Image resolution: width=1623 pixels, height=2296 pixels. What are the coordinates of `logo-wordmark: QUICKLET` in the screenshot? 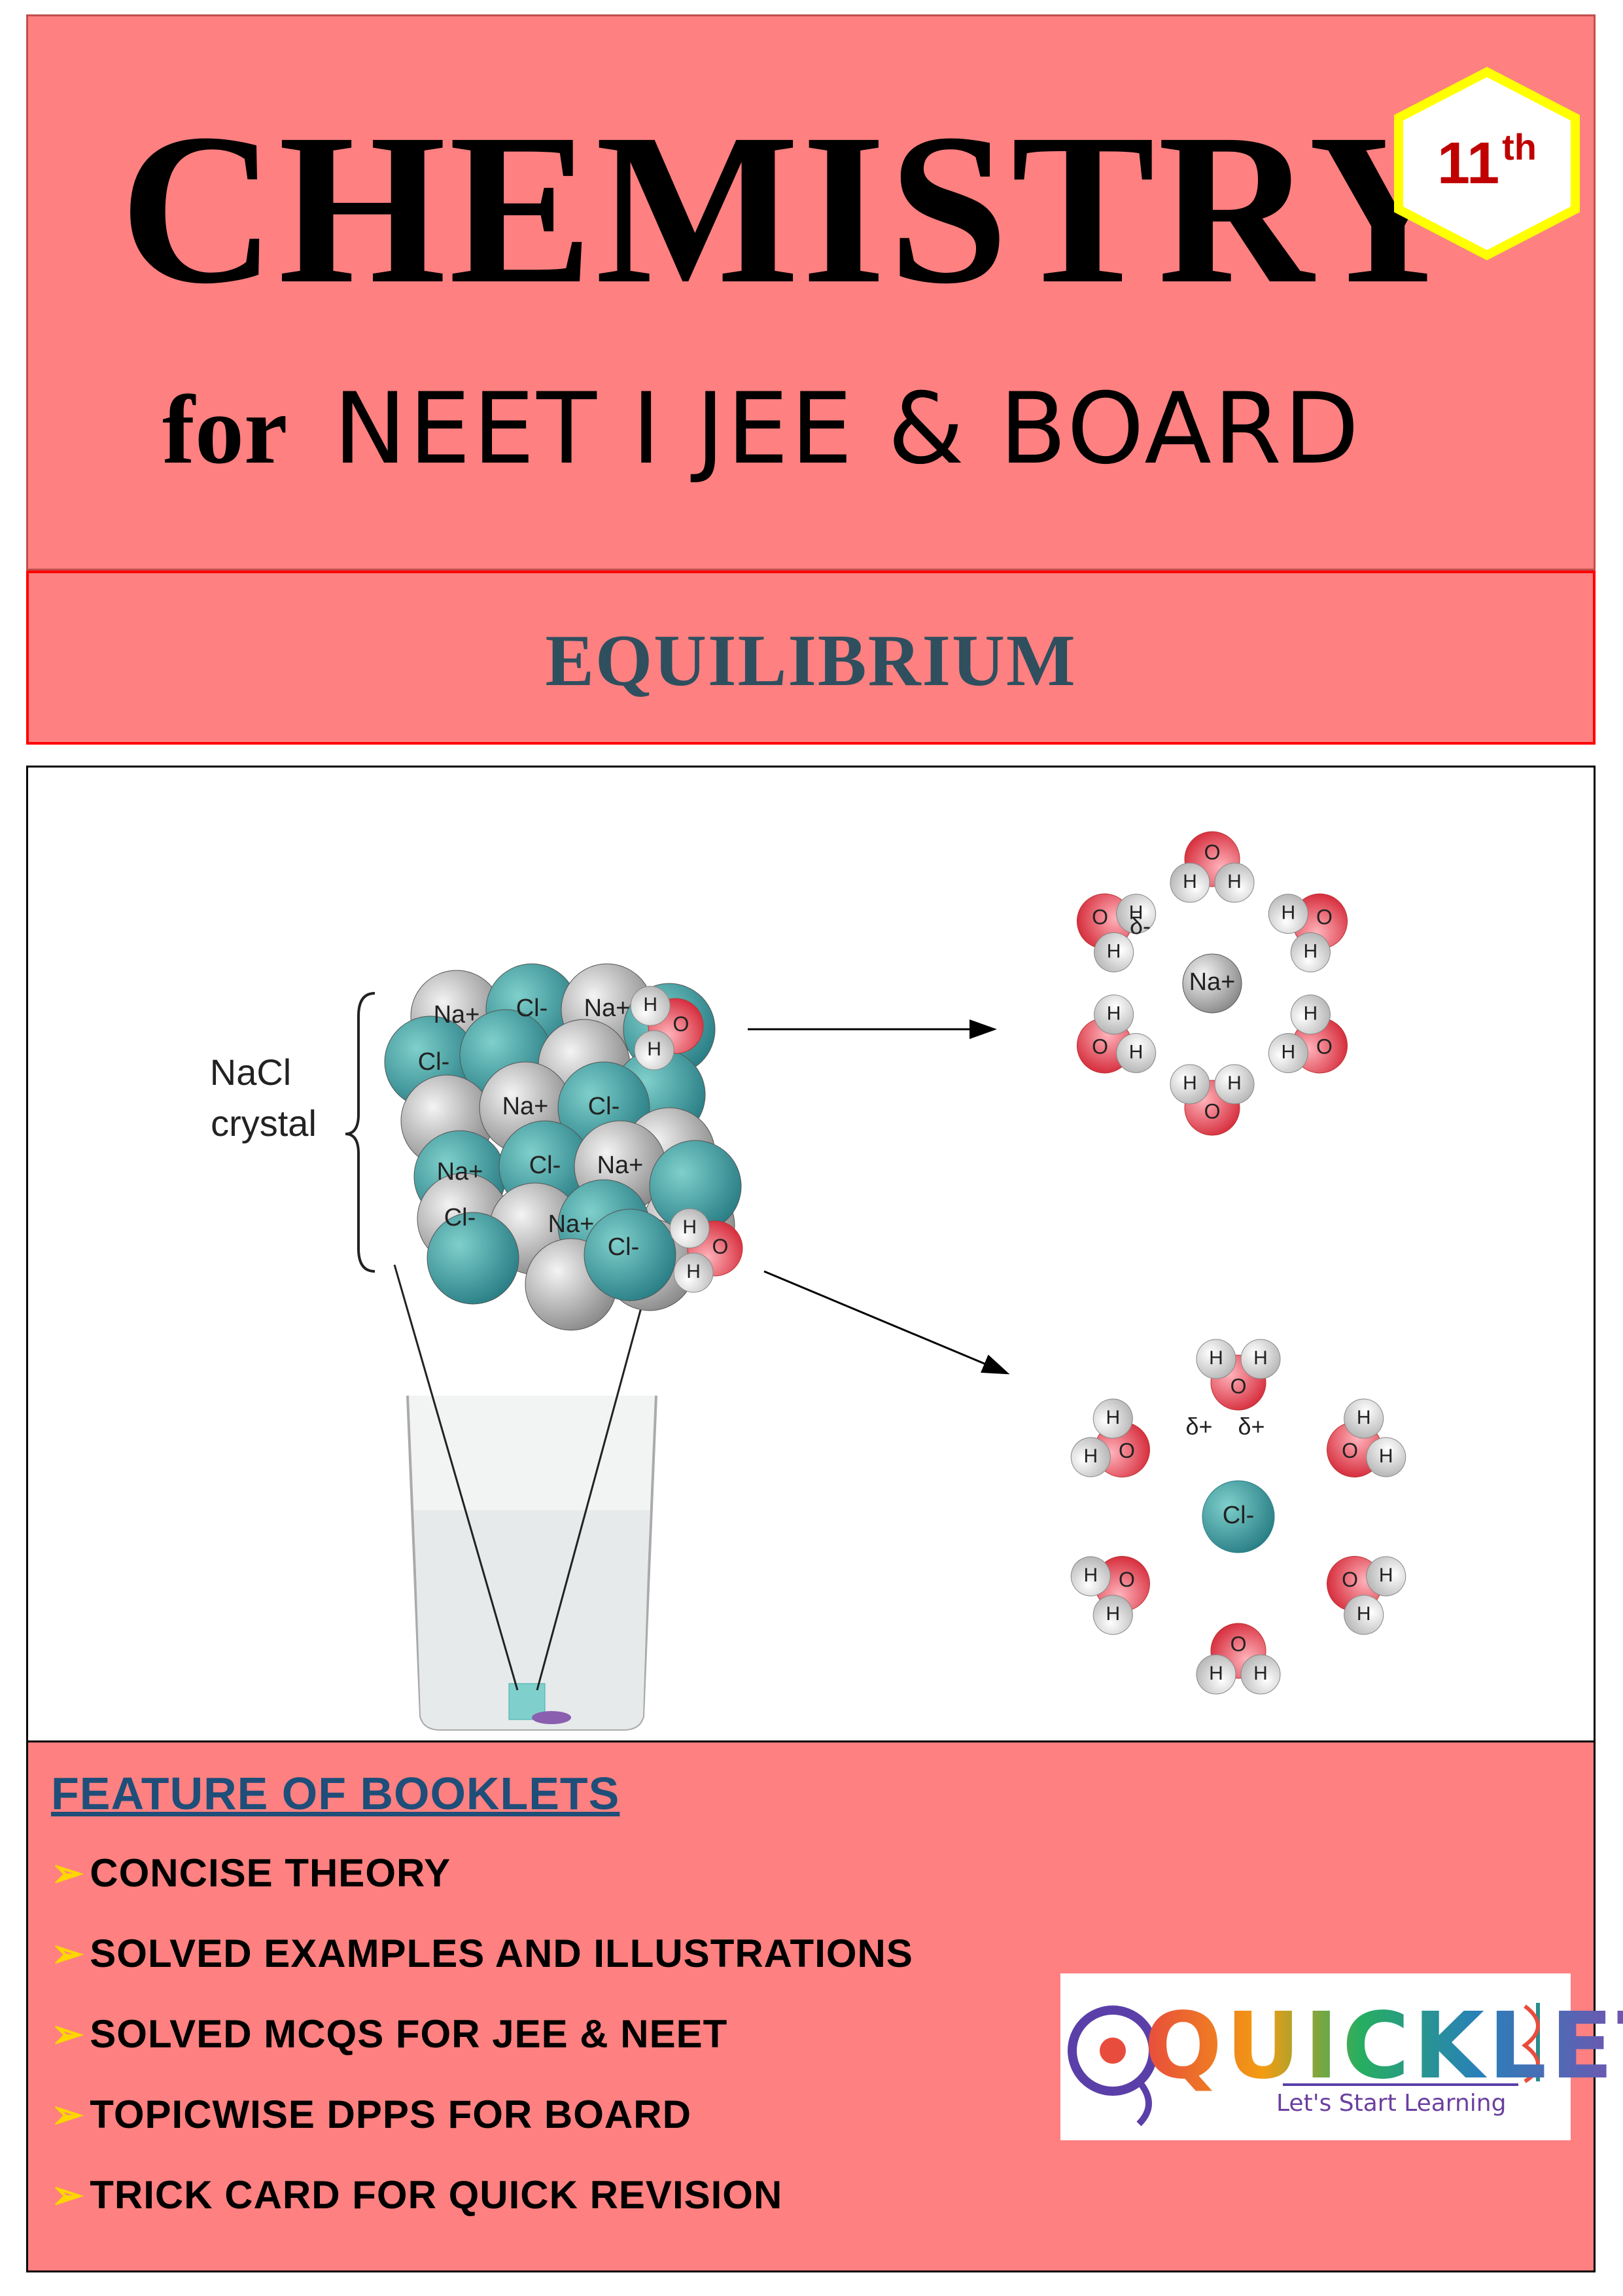 It's located at (1384, 2047).